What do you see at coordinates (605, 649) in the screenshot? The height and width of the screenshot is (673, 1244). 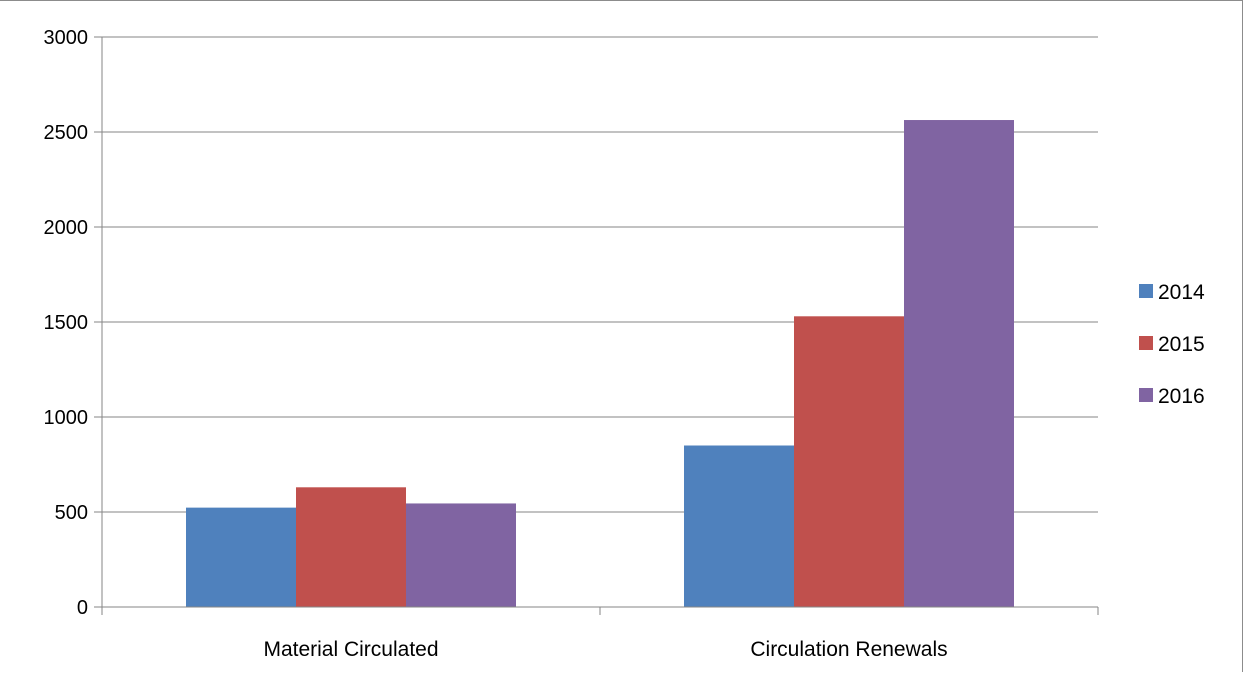 I see `x-category-labels: Material Circulated Circulation Renewals` at bounding box center [605, 649].